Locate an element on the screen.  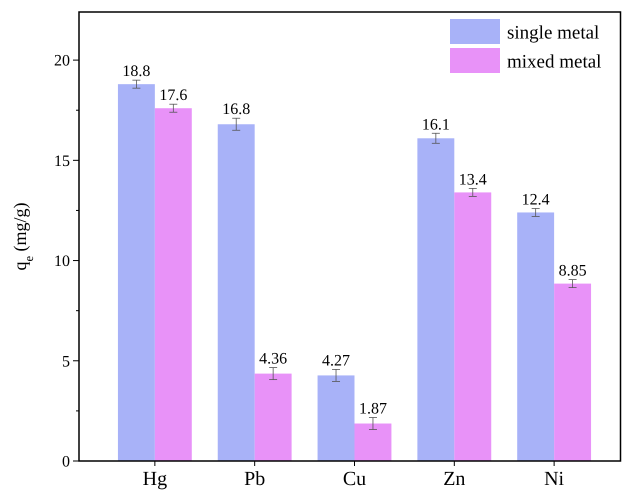
data-label: 8.85 is located at coordinates (572, 271).